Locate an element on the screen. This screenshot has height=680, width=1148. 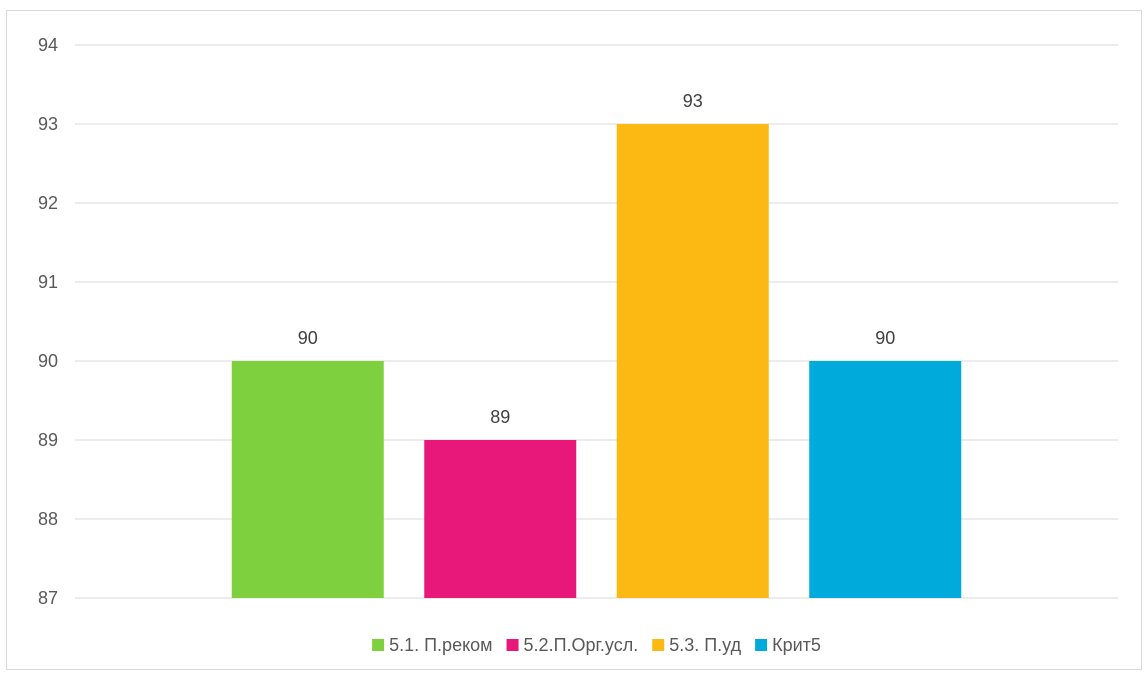
y-tick-label: 91 is located at coordinates (48, 282).